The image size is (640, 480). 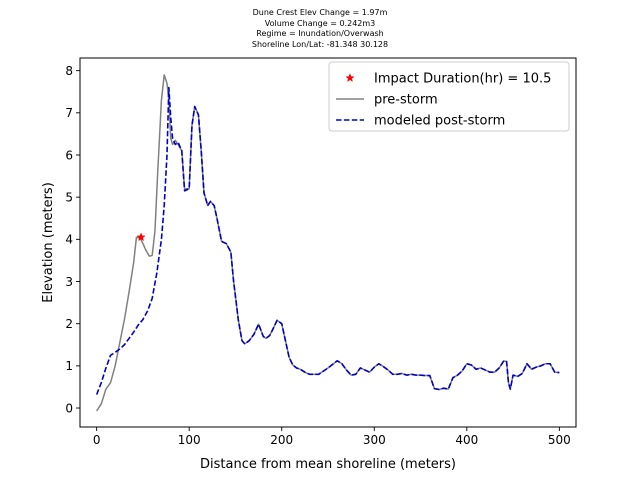 I want to click on legend-label-impact-duration: Impact Duration(hr) = 10.5, so click(x=462, y=79).